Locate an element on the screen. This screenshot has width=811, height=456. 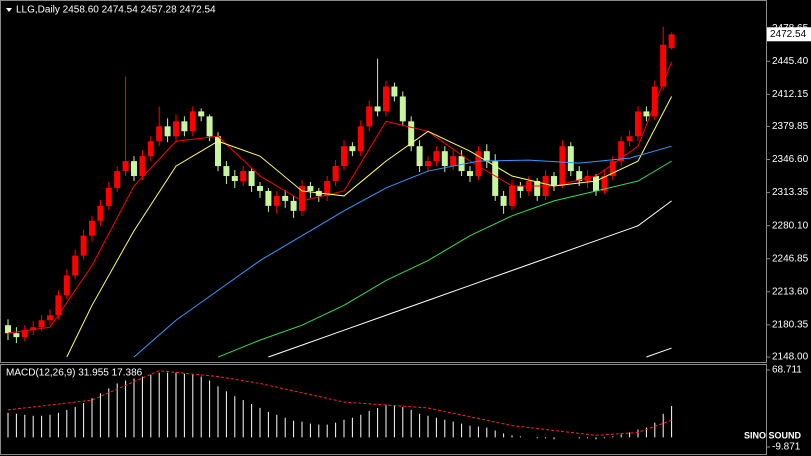
moving-average is located at coordinates (659, 352).